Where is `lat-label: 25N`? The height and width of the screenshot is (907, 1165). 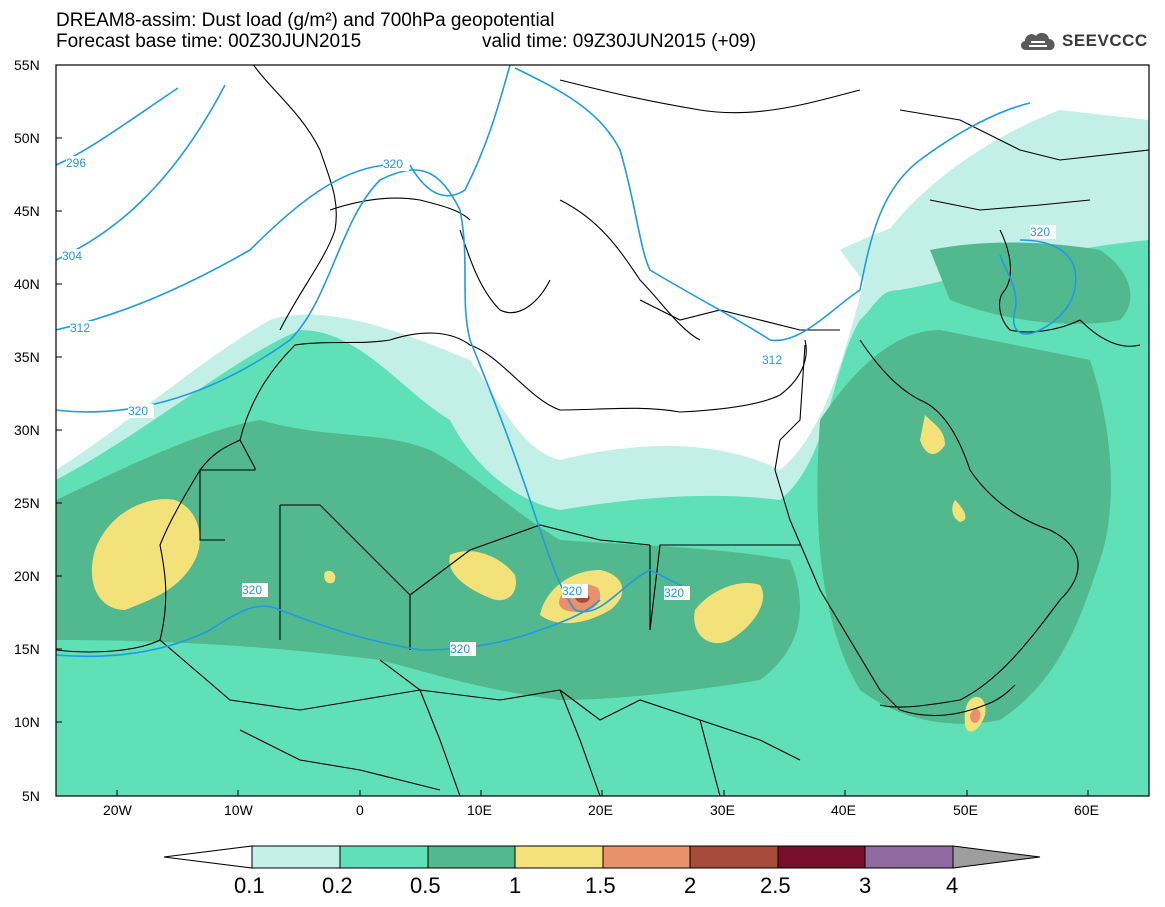
lat-label: 25N is located at coordinates (27, 503).